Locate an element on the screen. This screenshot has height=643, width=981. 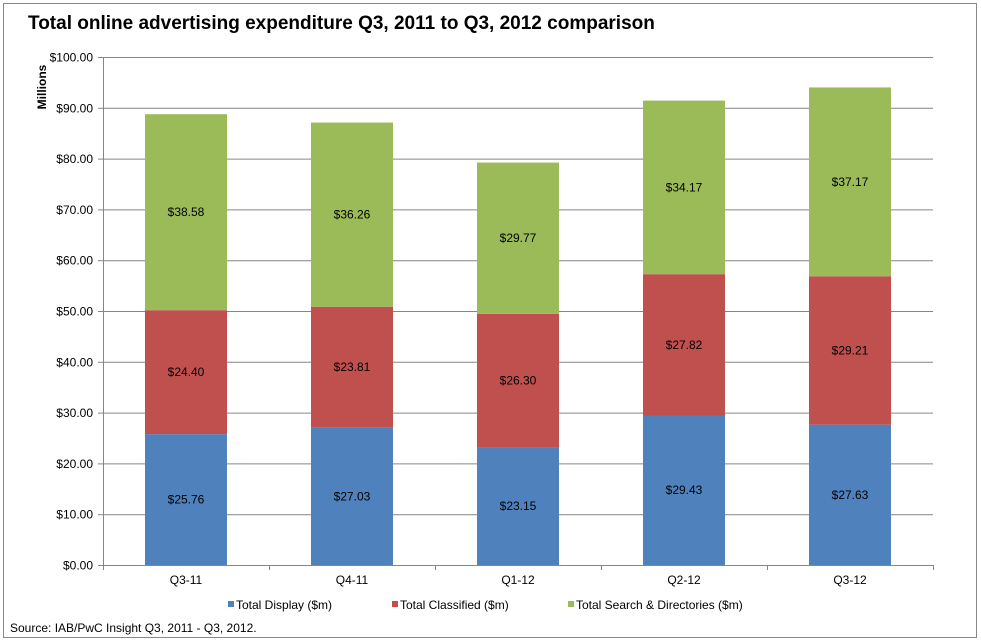
legend-label: Total Classified ($m) is located at coordinates (454, 605).